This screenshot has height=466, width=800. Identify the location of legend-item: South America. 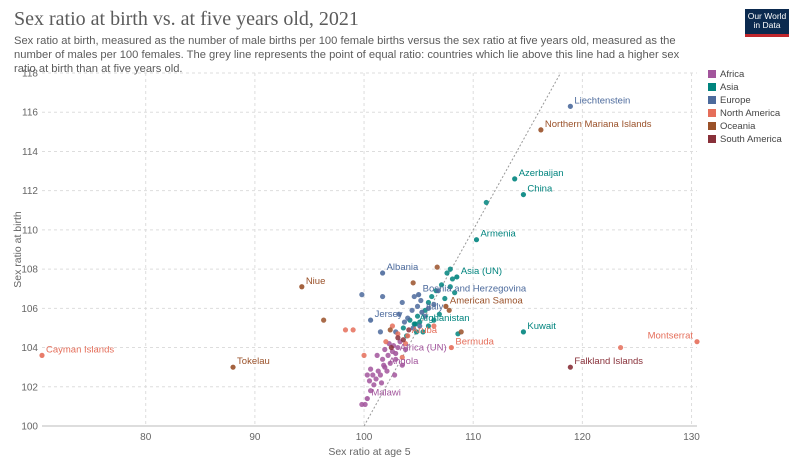
(745, 139).